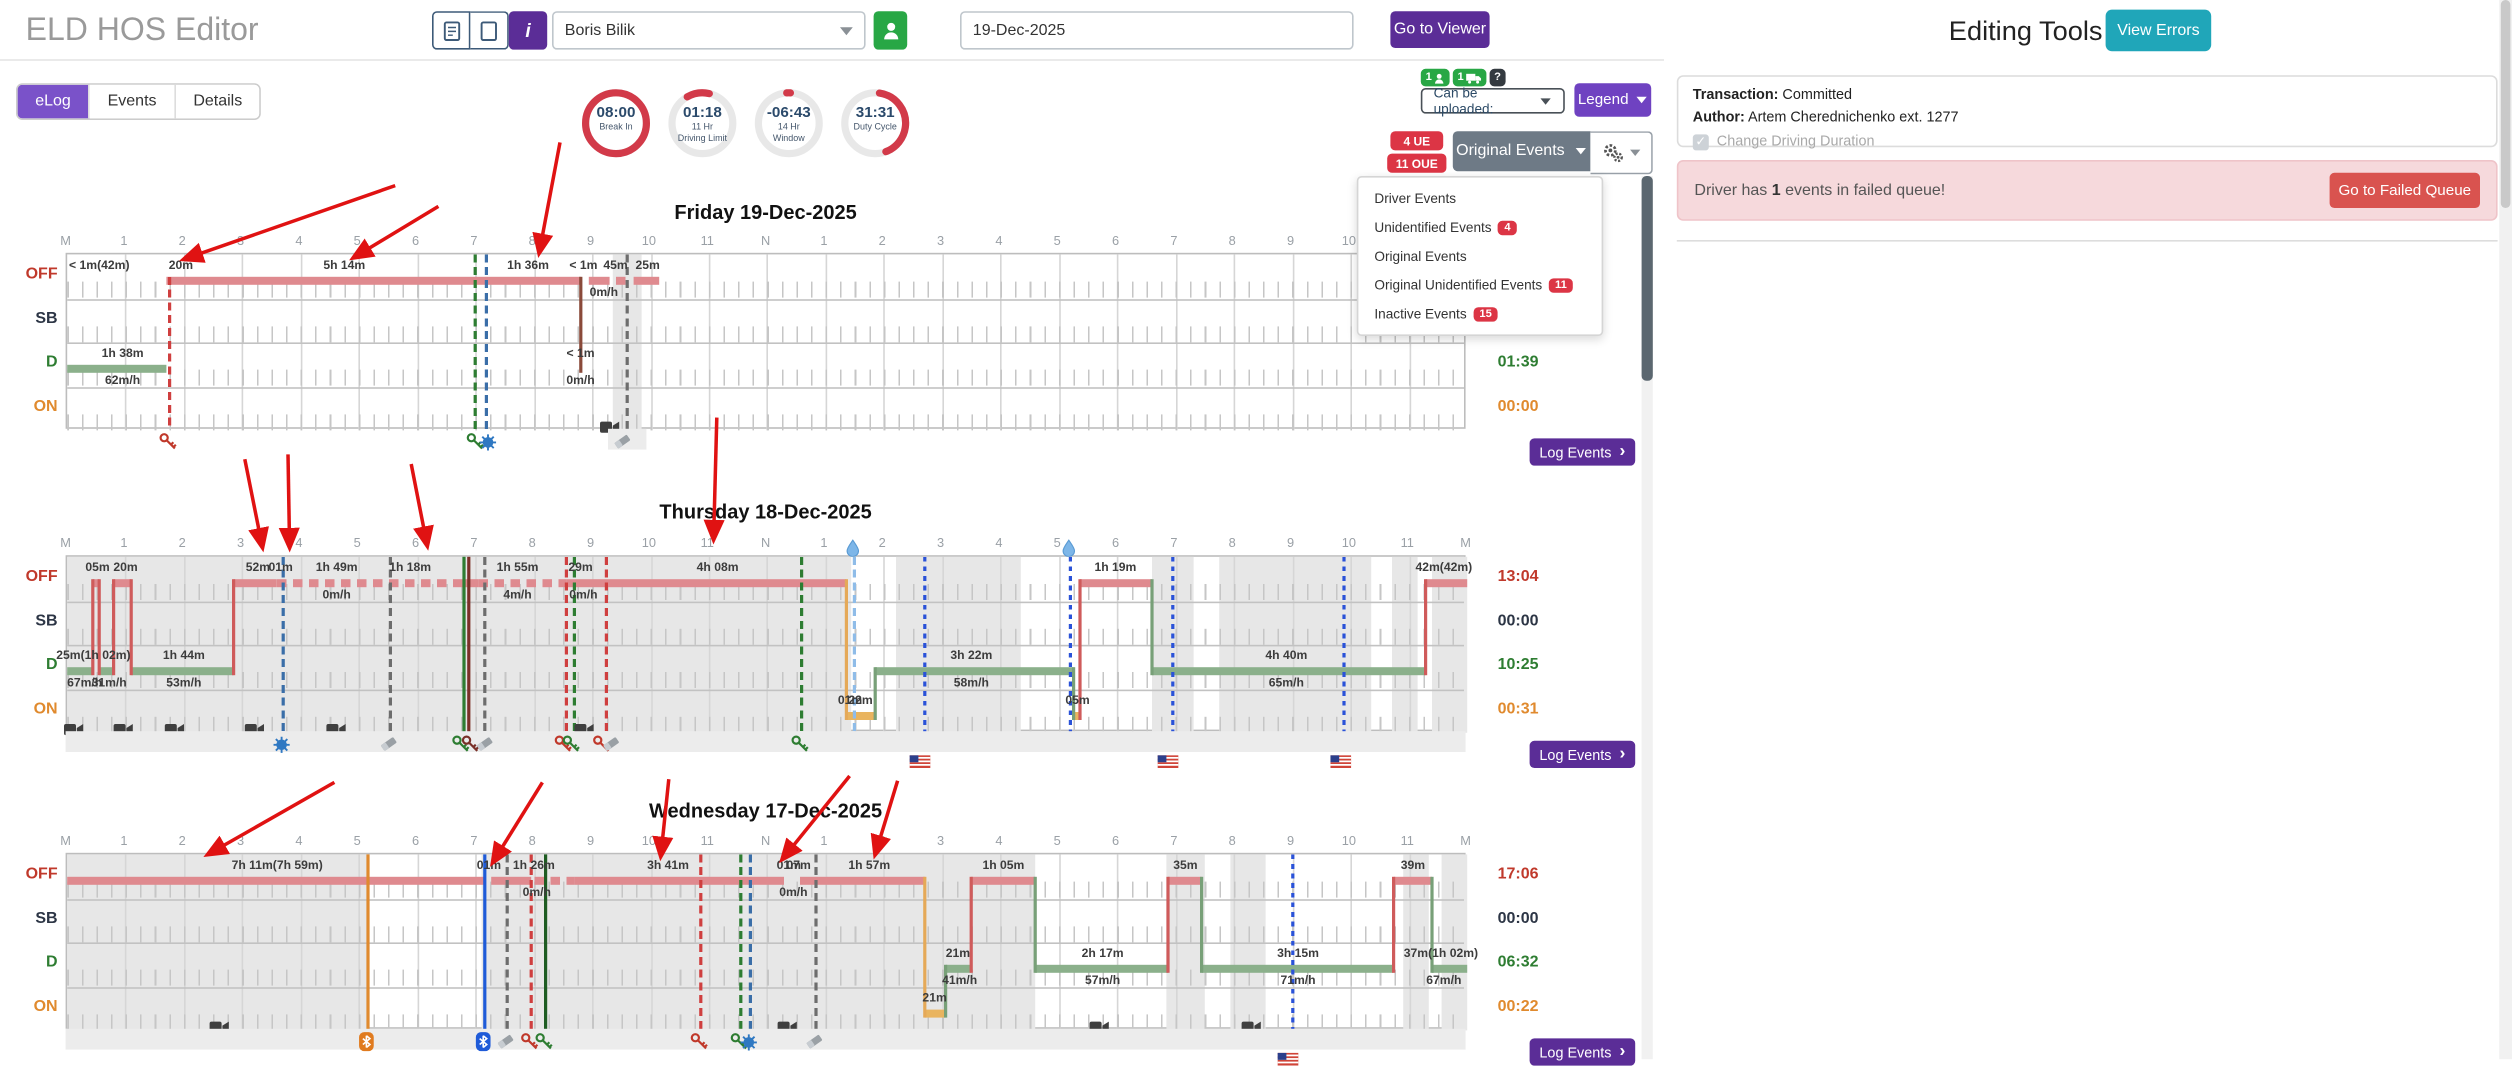 This screenshot has height=1074, width=2512. What do you see at coordinates (941, 543) in the screenshot?
I see `hour-label: 3` at bounding box center [941, 543].